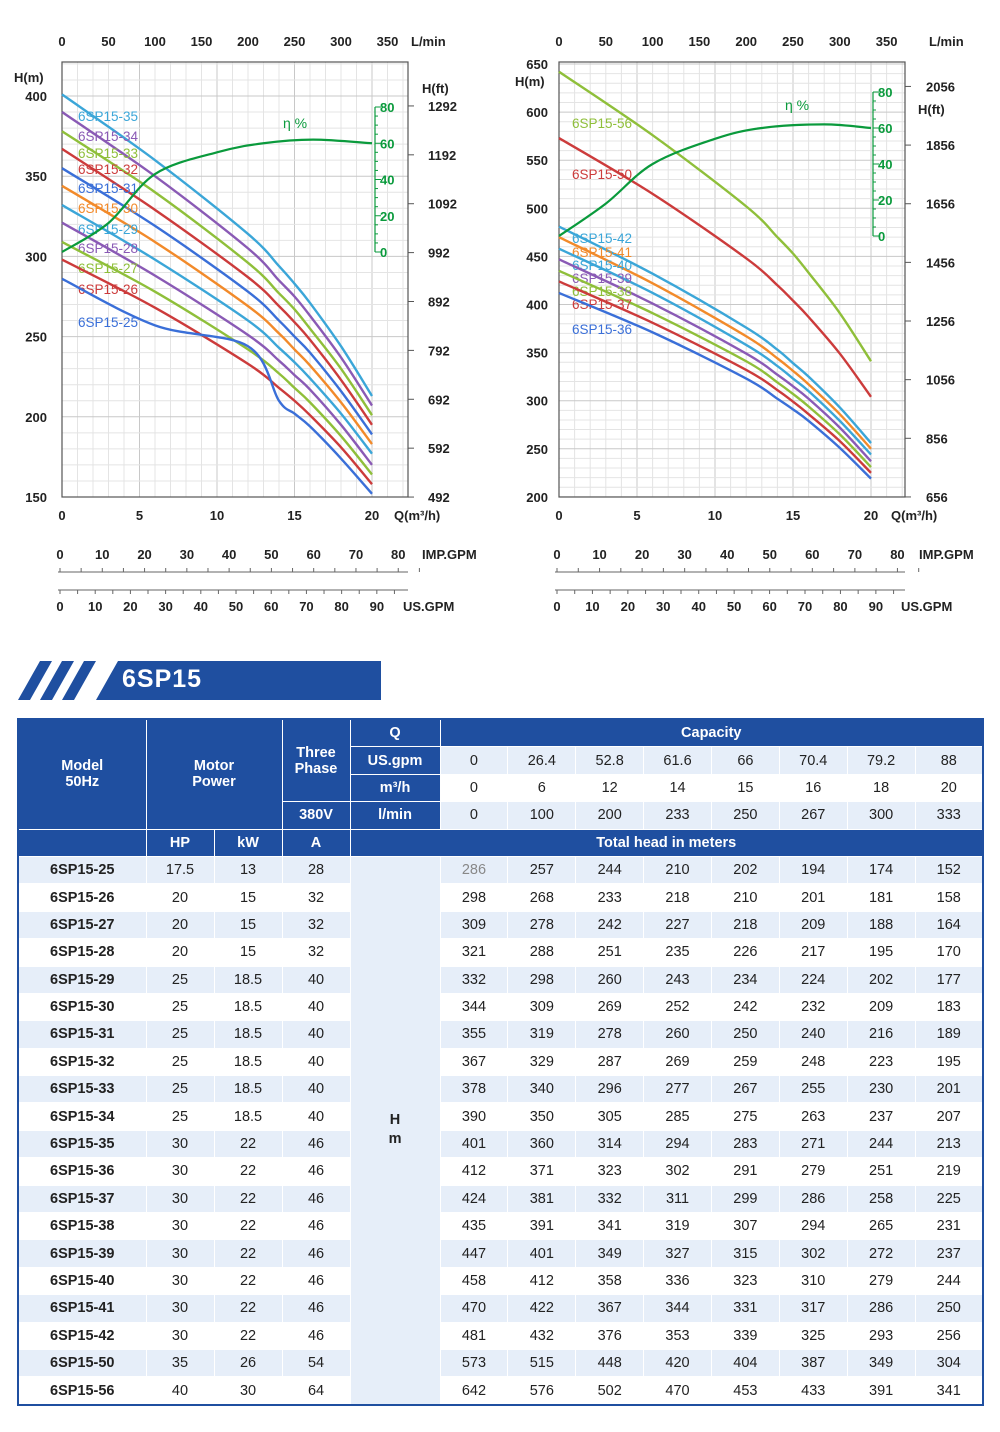 The image size is (1000, 1432). What do you see at coordinates (199, 680) in the screenshot?
I see `series-banner` at bounding box center [199, 680].